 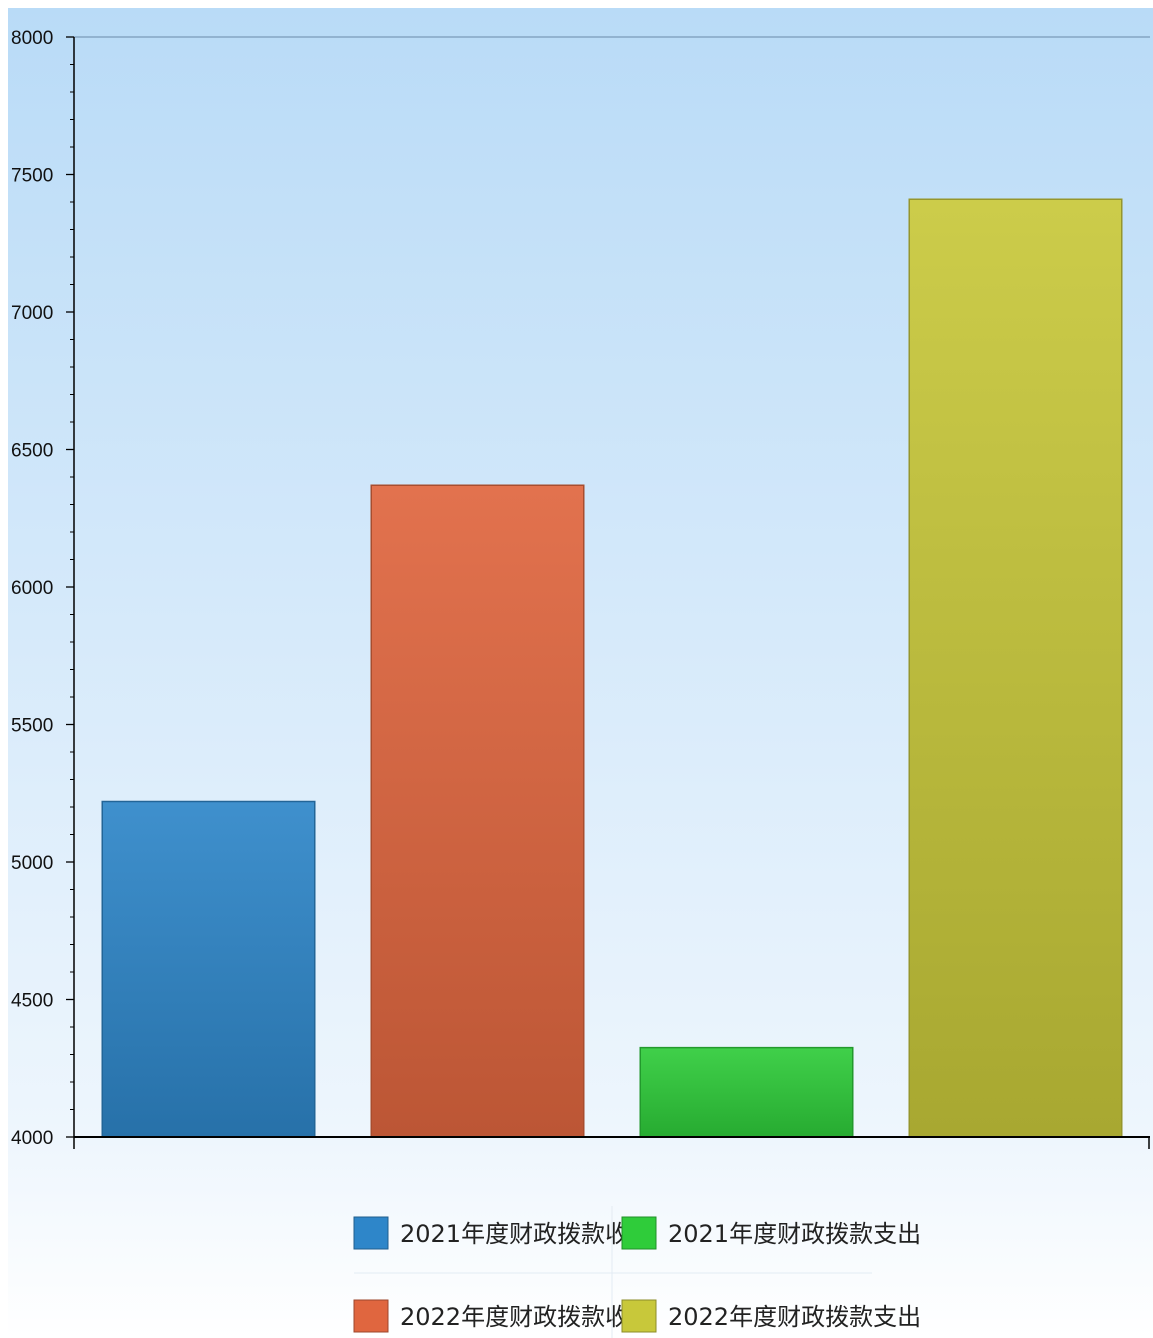 What do you see at coordinates (526, 1317) in the screenshot?
I see `legend-label: 2022年度财政拨款收入` at bounding box center [526, 1317].